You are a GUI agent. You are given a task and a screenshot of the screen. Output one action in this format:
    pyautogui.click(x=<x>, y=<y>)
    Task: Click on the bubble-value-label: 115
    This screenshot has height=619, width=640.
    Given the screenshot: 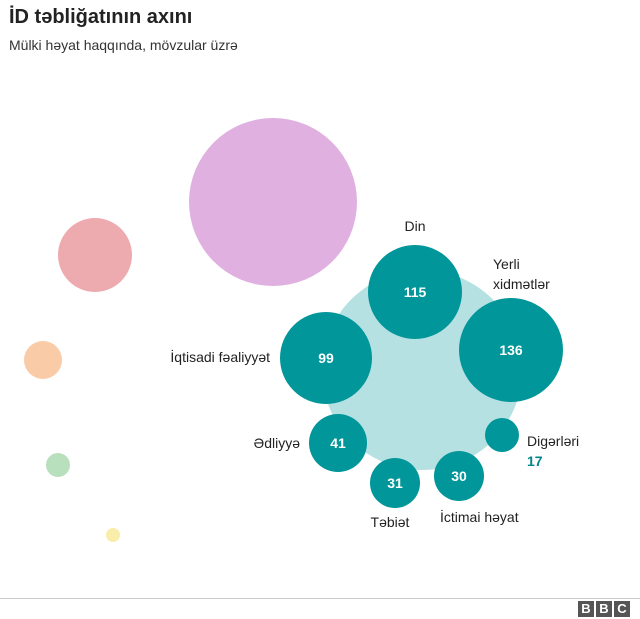 What is the action you would take?
    pyautogui.click(x=415, y=292)
    